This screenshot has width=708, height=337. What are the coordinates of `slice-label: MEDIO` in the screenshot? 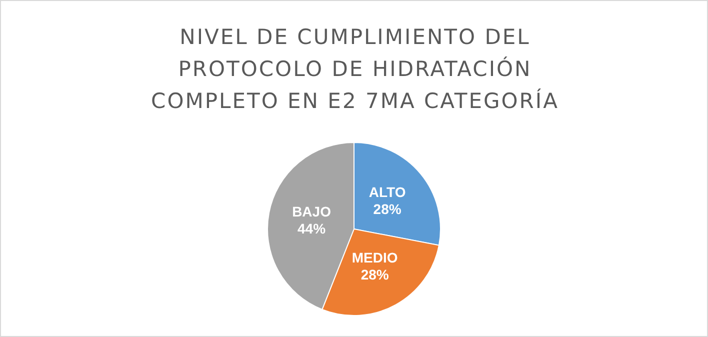 It's located at (375, 257).